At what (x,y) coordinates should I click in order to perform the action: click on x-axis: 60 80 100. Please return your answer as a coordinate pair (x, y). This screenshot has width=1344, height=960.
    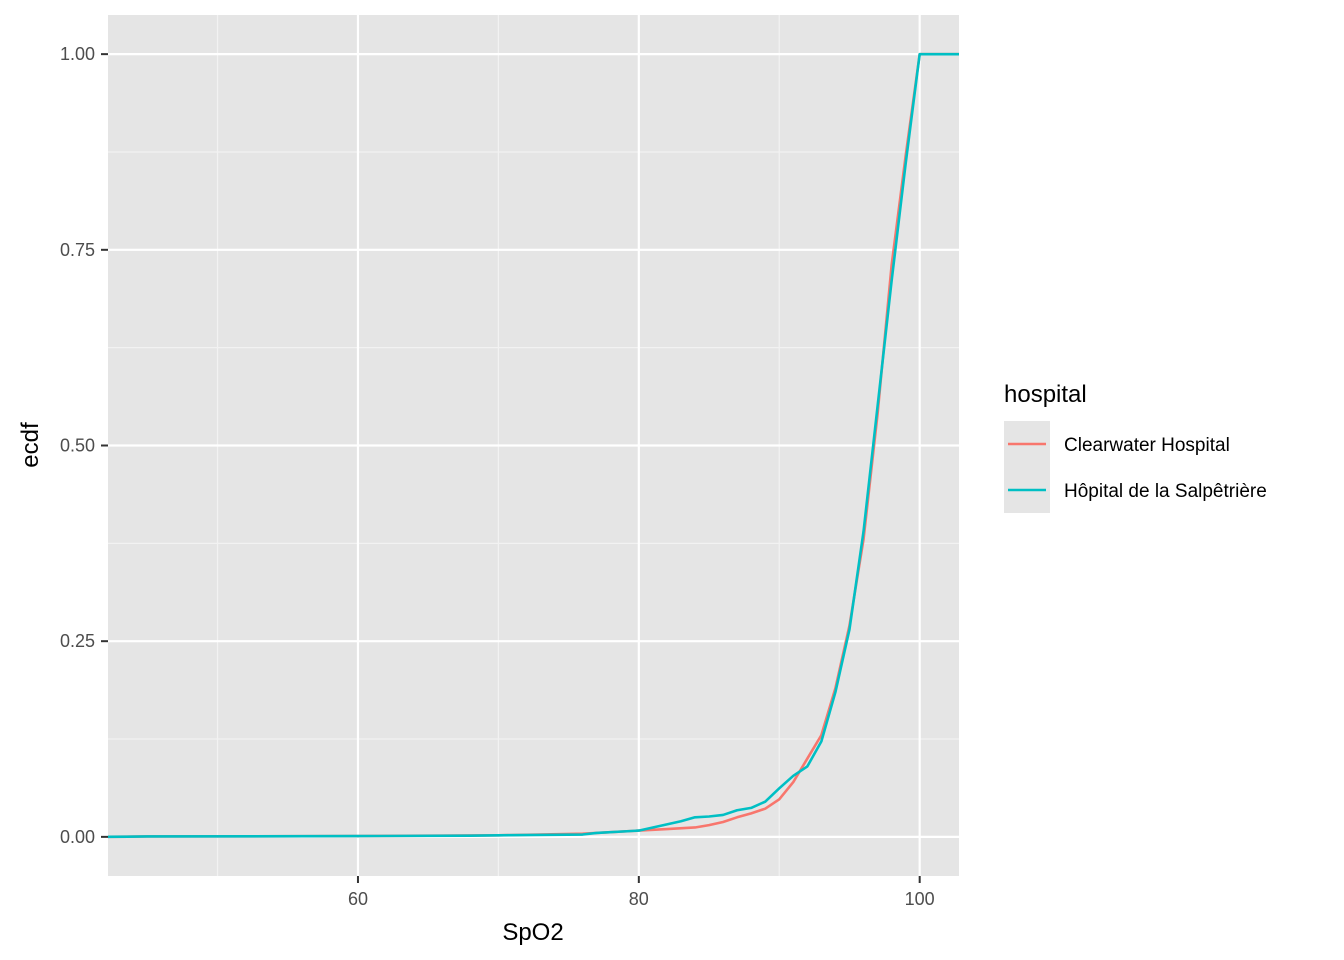
    Looking at the image, I should click on (641, 892).